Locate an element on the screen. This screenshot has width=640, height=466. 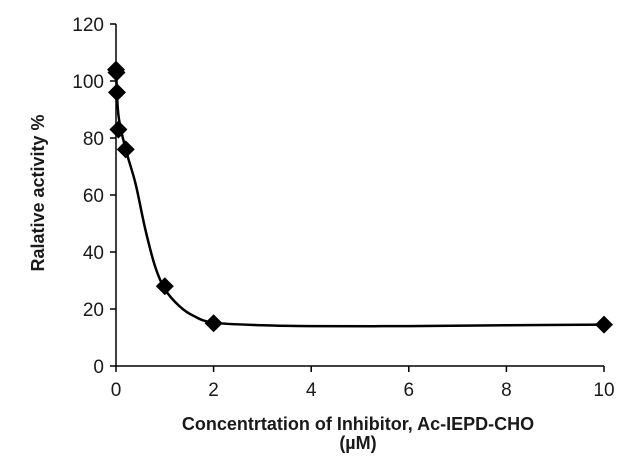
y-tick-label: 100 is located at coordinates (88, 82).